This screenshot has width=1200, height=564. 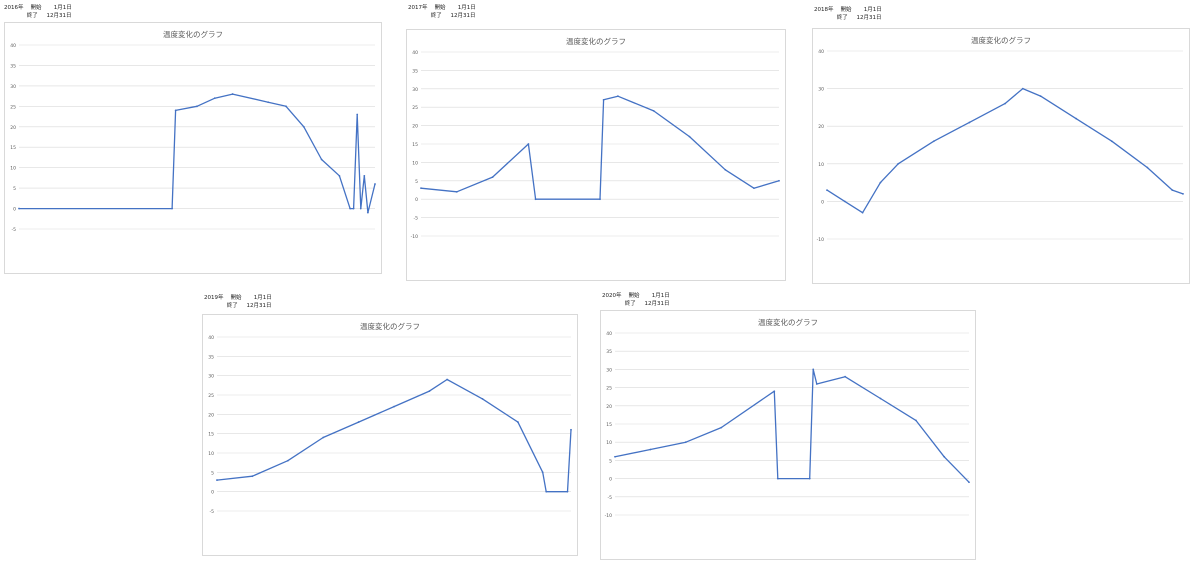 What do you see at coordinates (608, 516) in the screenshot?
I see `y-tick-label: -10` at bounding box center [608, 516].